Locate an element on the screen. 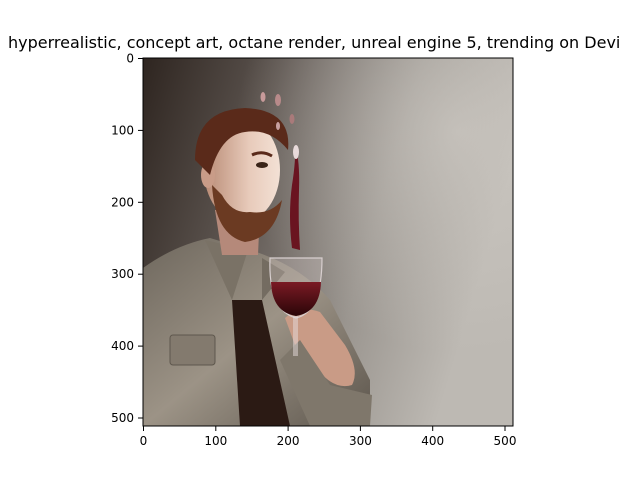  x-tick-label: 0 is located at coordinates (144, 441).